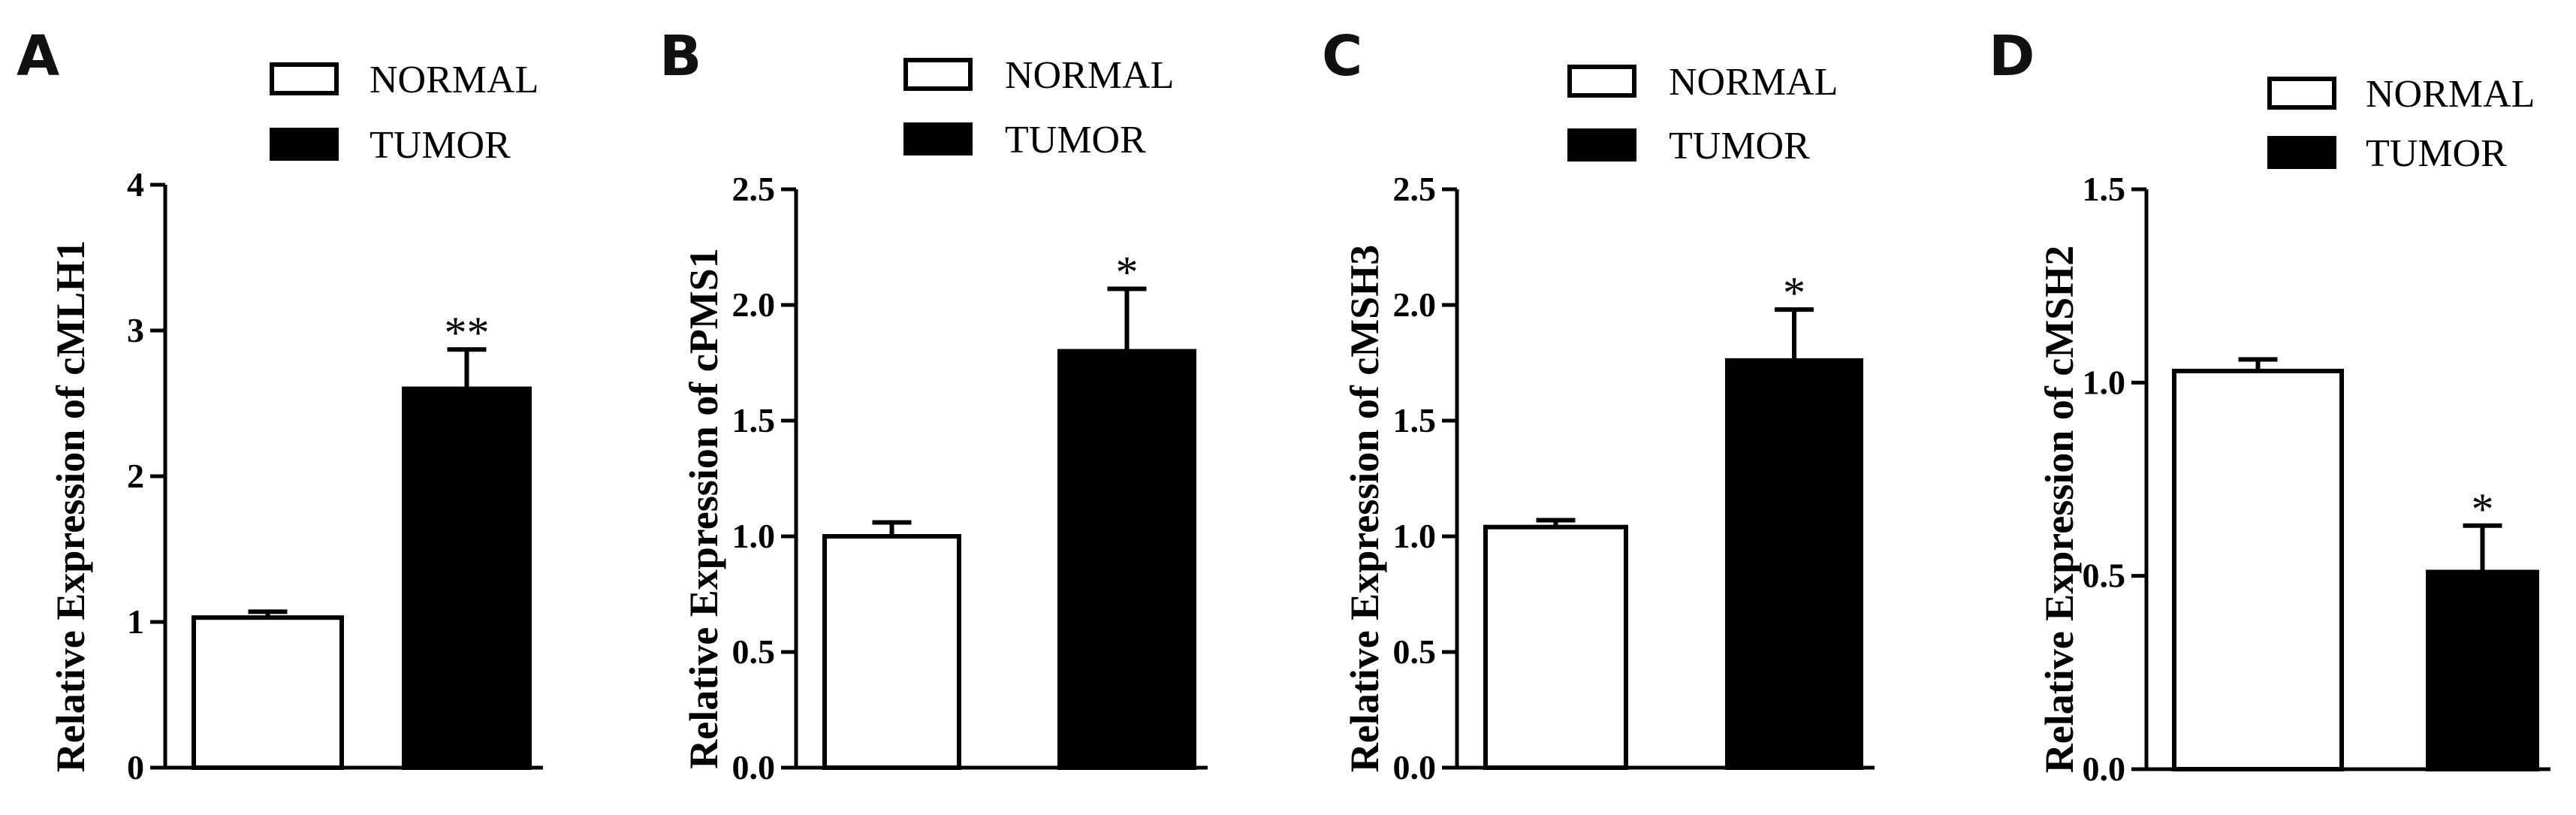  Describe the element at coordinates (2059, 509) in the screenshot. I see `y-axis-label: Relative Expression of cMSH2` at that location.